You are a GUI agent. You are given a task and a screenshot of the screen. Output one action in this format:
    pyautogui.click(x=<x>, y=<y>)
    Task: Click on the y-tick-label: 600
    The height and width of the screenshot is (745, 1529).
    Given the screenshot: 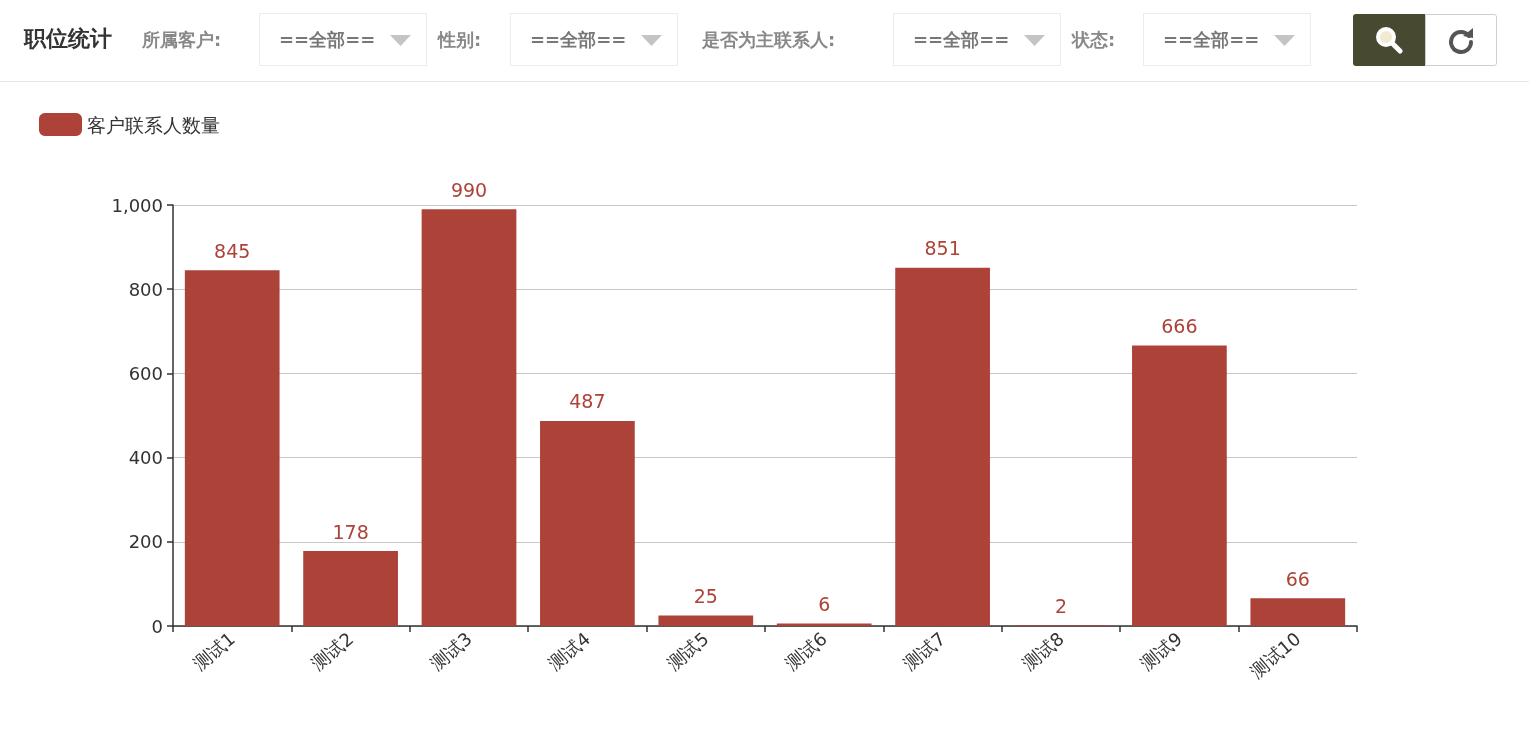 What is the action you would take?
    pyautogui.click(x=145, y=373)
    